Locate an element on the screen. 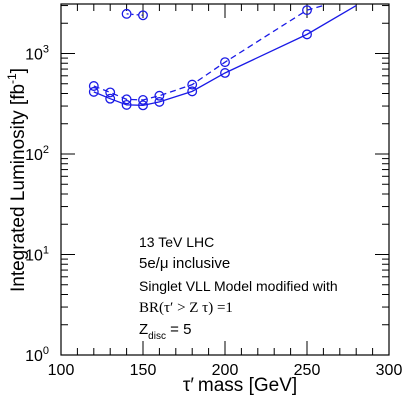  annotation-channel: 5e/μ inclusive is located at coordinates (184, 263).